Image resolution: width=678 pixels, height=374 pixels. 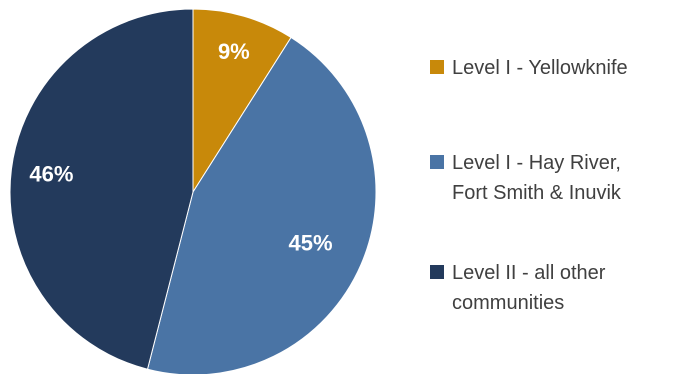 What do you see at coordinates (536, 178) in the screenshot?
I see `legend-label-hay-river: Level I - Hay River, Fort Smith & Inuvik` at bounding box center [536, 178].